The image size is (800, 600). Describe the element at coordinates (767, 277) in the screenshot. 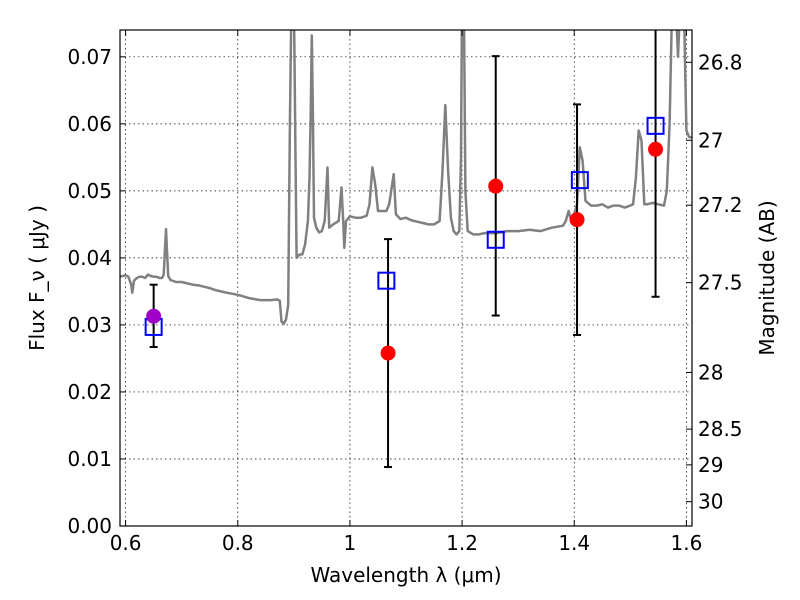

I see `magnitude-axis-title: Magnitude (AB)` at that location.